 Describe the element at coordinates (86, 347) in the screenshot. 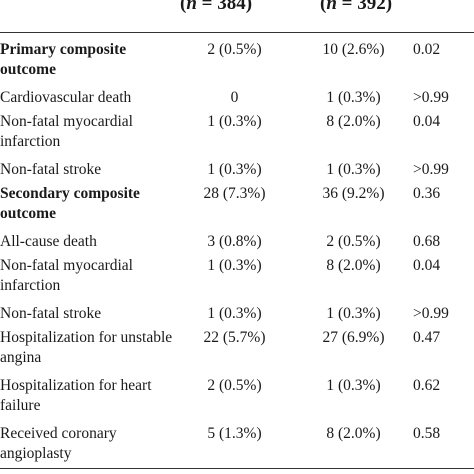

I see `row-label: Hospitalization for unstable angina` at that location.